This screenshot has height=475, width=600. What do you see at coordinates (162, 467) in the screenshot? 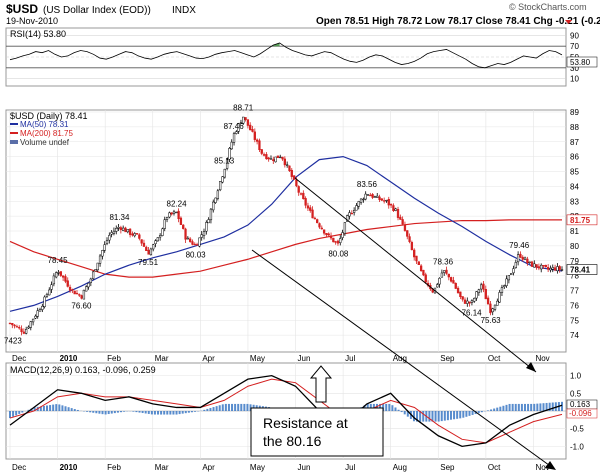
I see `macd-x-tick-label: Mar` at bounding box center [162, 467].